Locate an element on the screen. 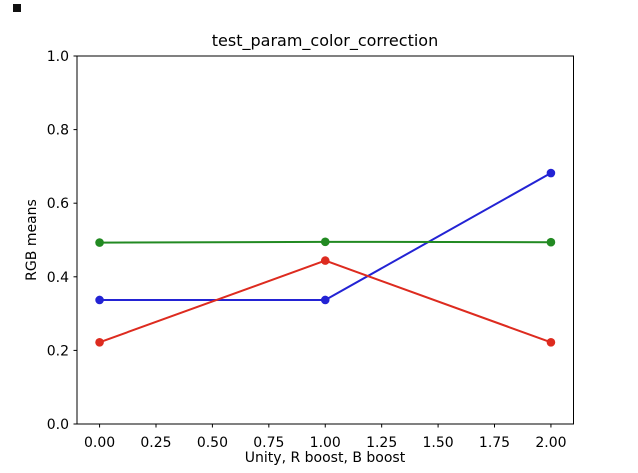  y-tick-label: 1.0 is located at coordinates (58, 57).